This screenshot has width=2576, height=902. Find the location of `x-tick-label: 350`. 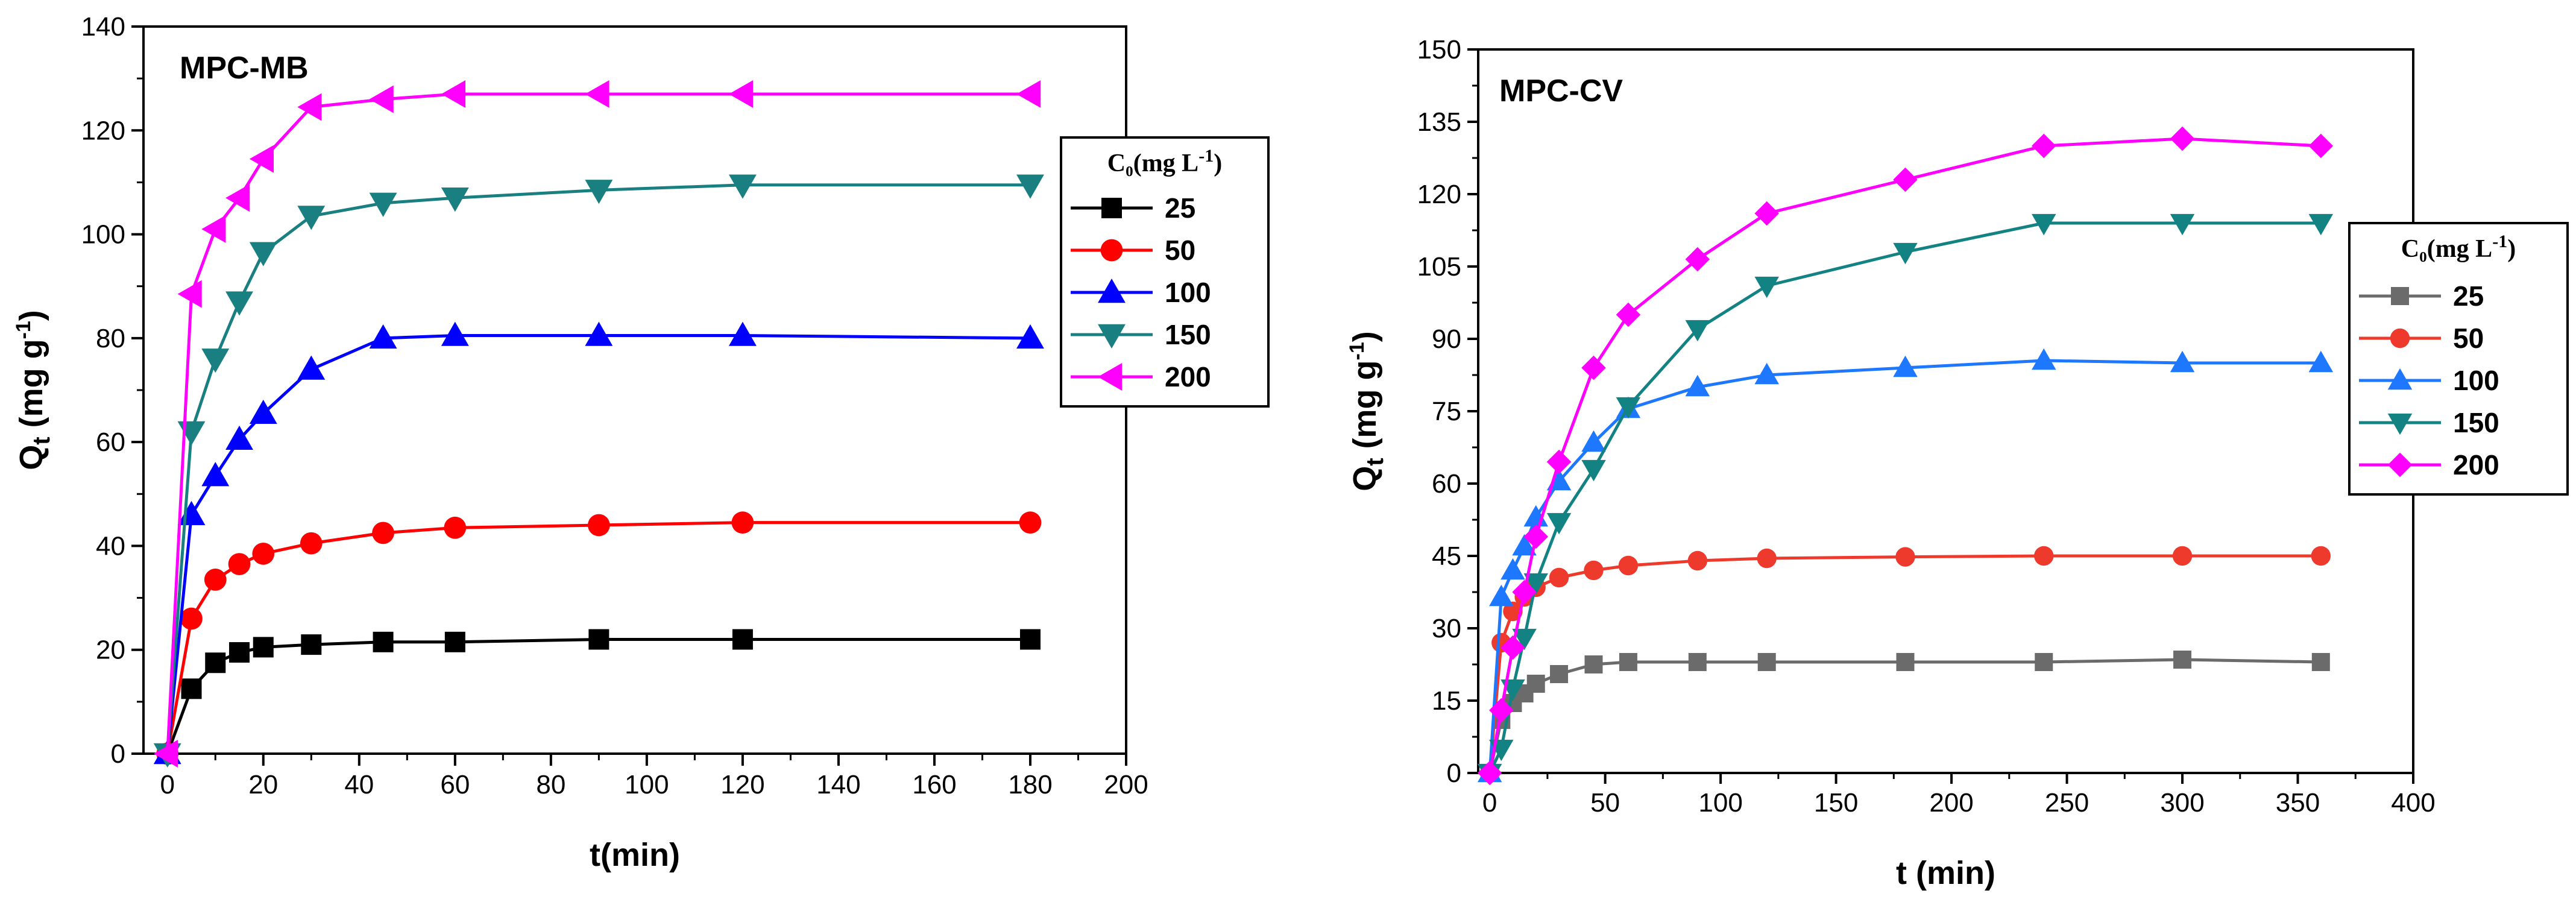

x-tick-label: 350 is located at coordinates (2298, 803).